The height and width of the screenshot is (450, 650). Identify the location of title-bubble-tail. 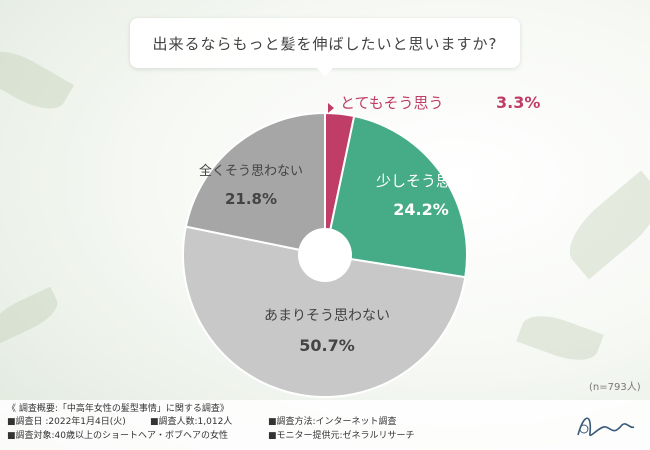
(325, 72).